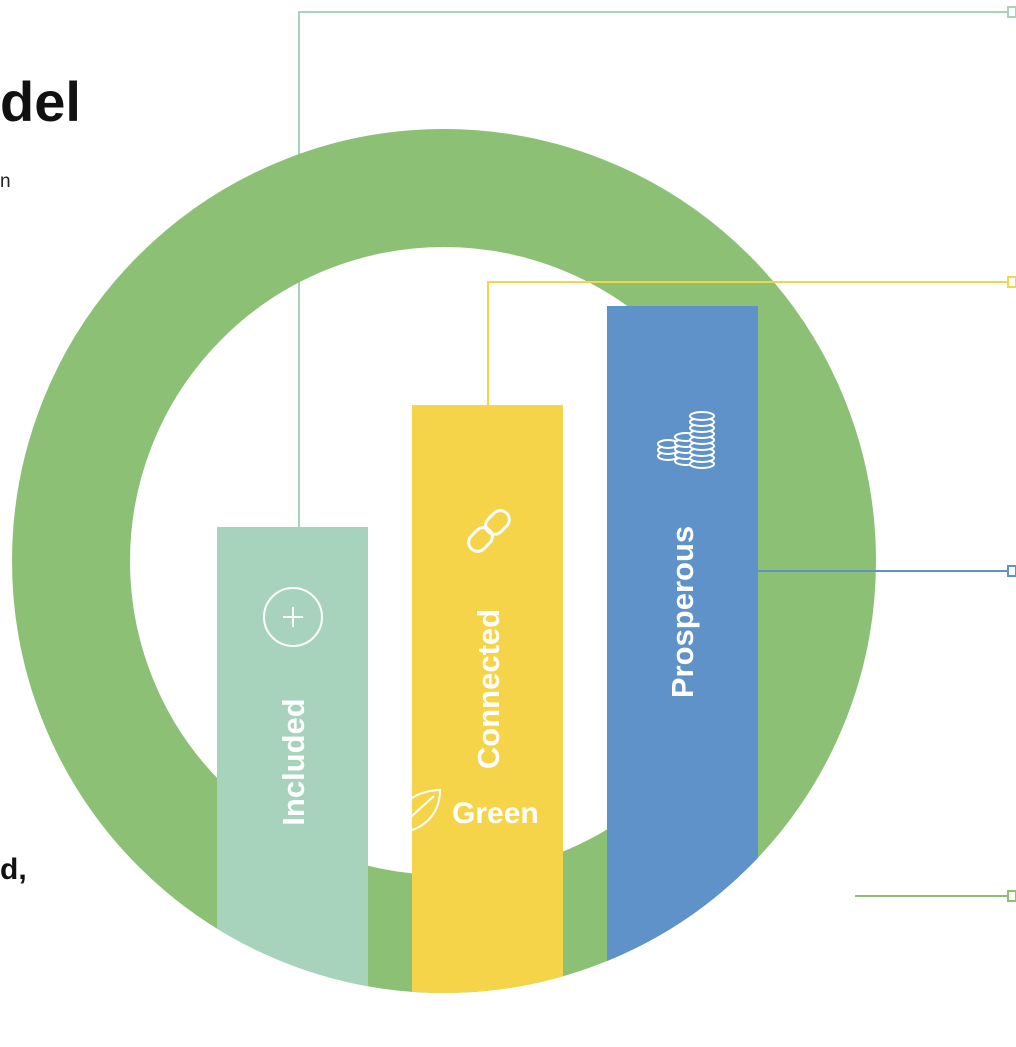 This screenshot has width=1016, height=1047. I want to click on connectors-front, so click(751, 426).